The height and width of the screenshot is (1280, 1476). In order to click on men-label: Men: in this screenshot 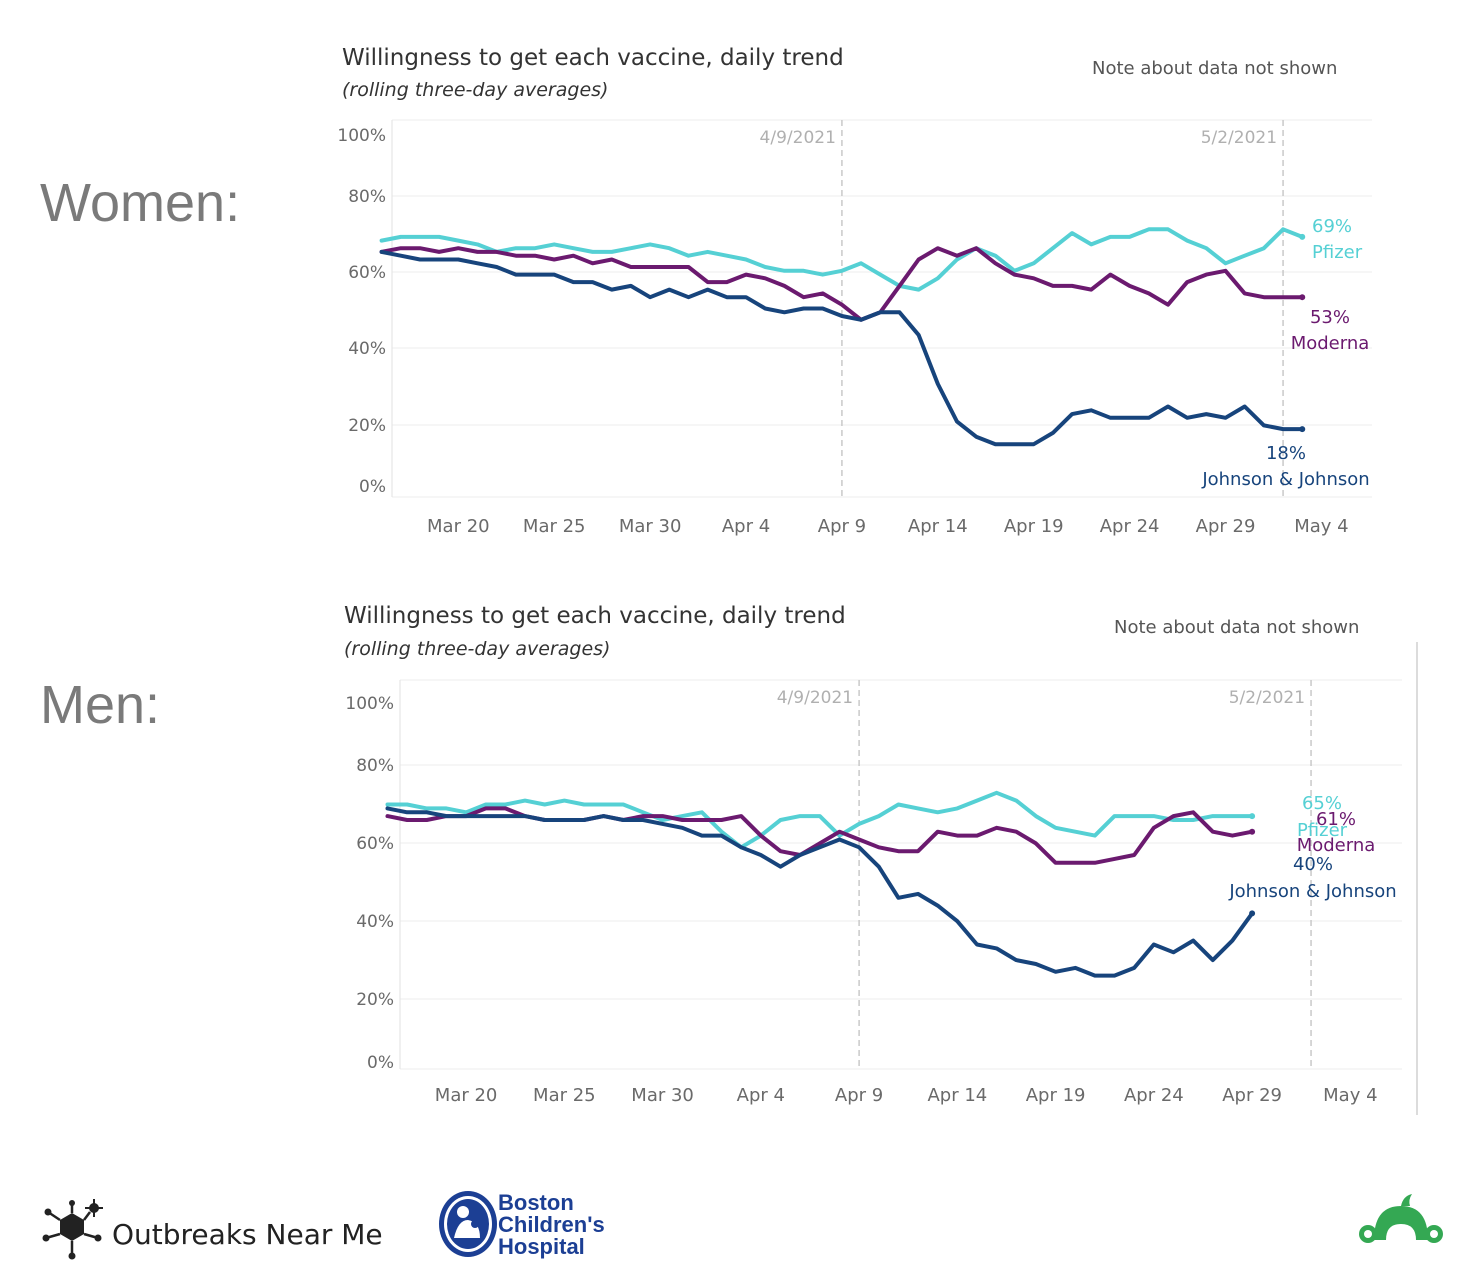, I will do `click(100, 705)`.